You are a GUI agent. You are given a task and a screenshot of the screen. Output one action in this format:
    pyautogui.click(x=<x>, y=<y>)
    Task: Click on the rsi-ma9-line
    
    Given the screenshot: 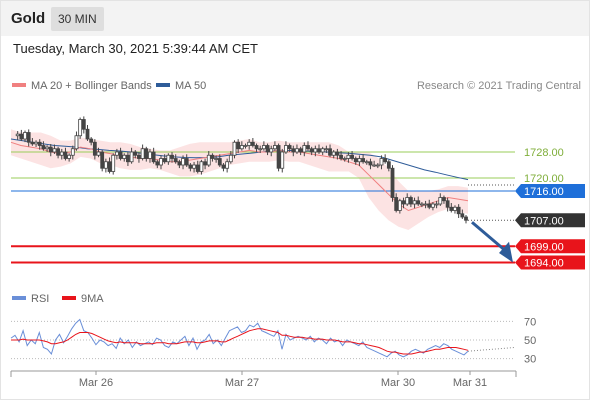 What is the action you would take?
    pyautogui.click(x=240, y=341)
    